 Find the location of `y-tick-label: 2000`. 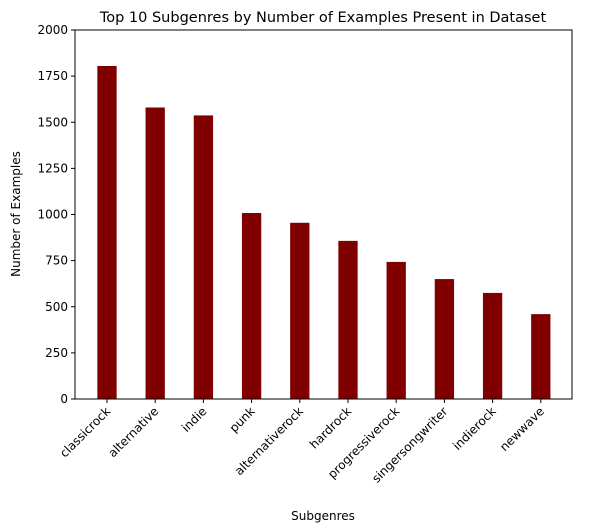

y-tick-label: 2000 is located at coordinates (52, 30).